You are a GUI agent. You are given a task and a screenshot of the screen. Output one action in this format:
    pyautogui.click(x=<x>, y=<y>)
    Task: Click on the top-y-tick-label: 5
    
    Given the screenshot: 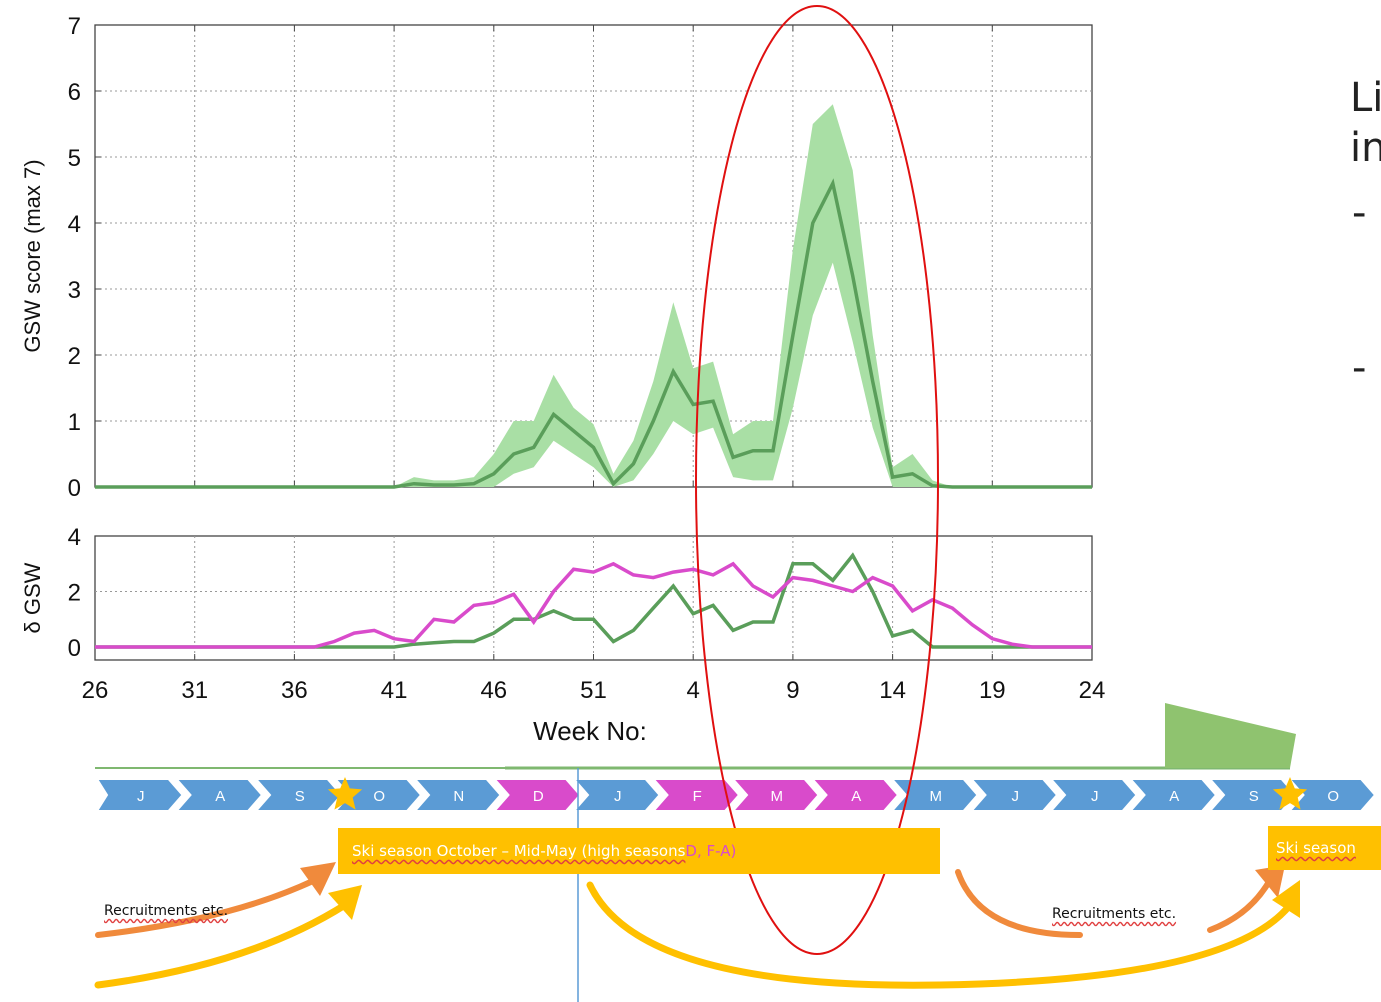 What is the action you would take?
    pyautogui.click(x=74, y=158)
    